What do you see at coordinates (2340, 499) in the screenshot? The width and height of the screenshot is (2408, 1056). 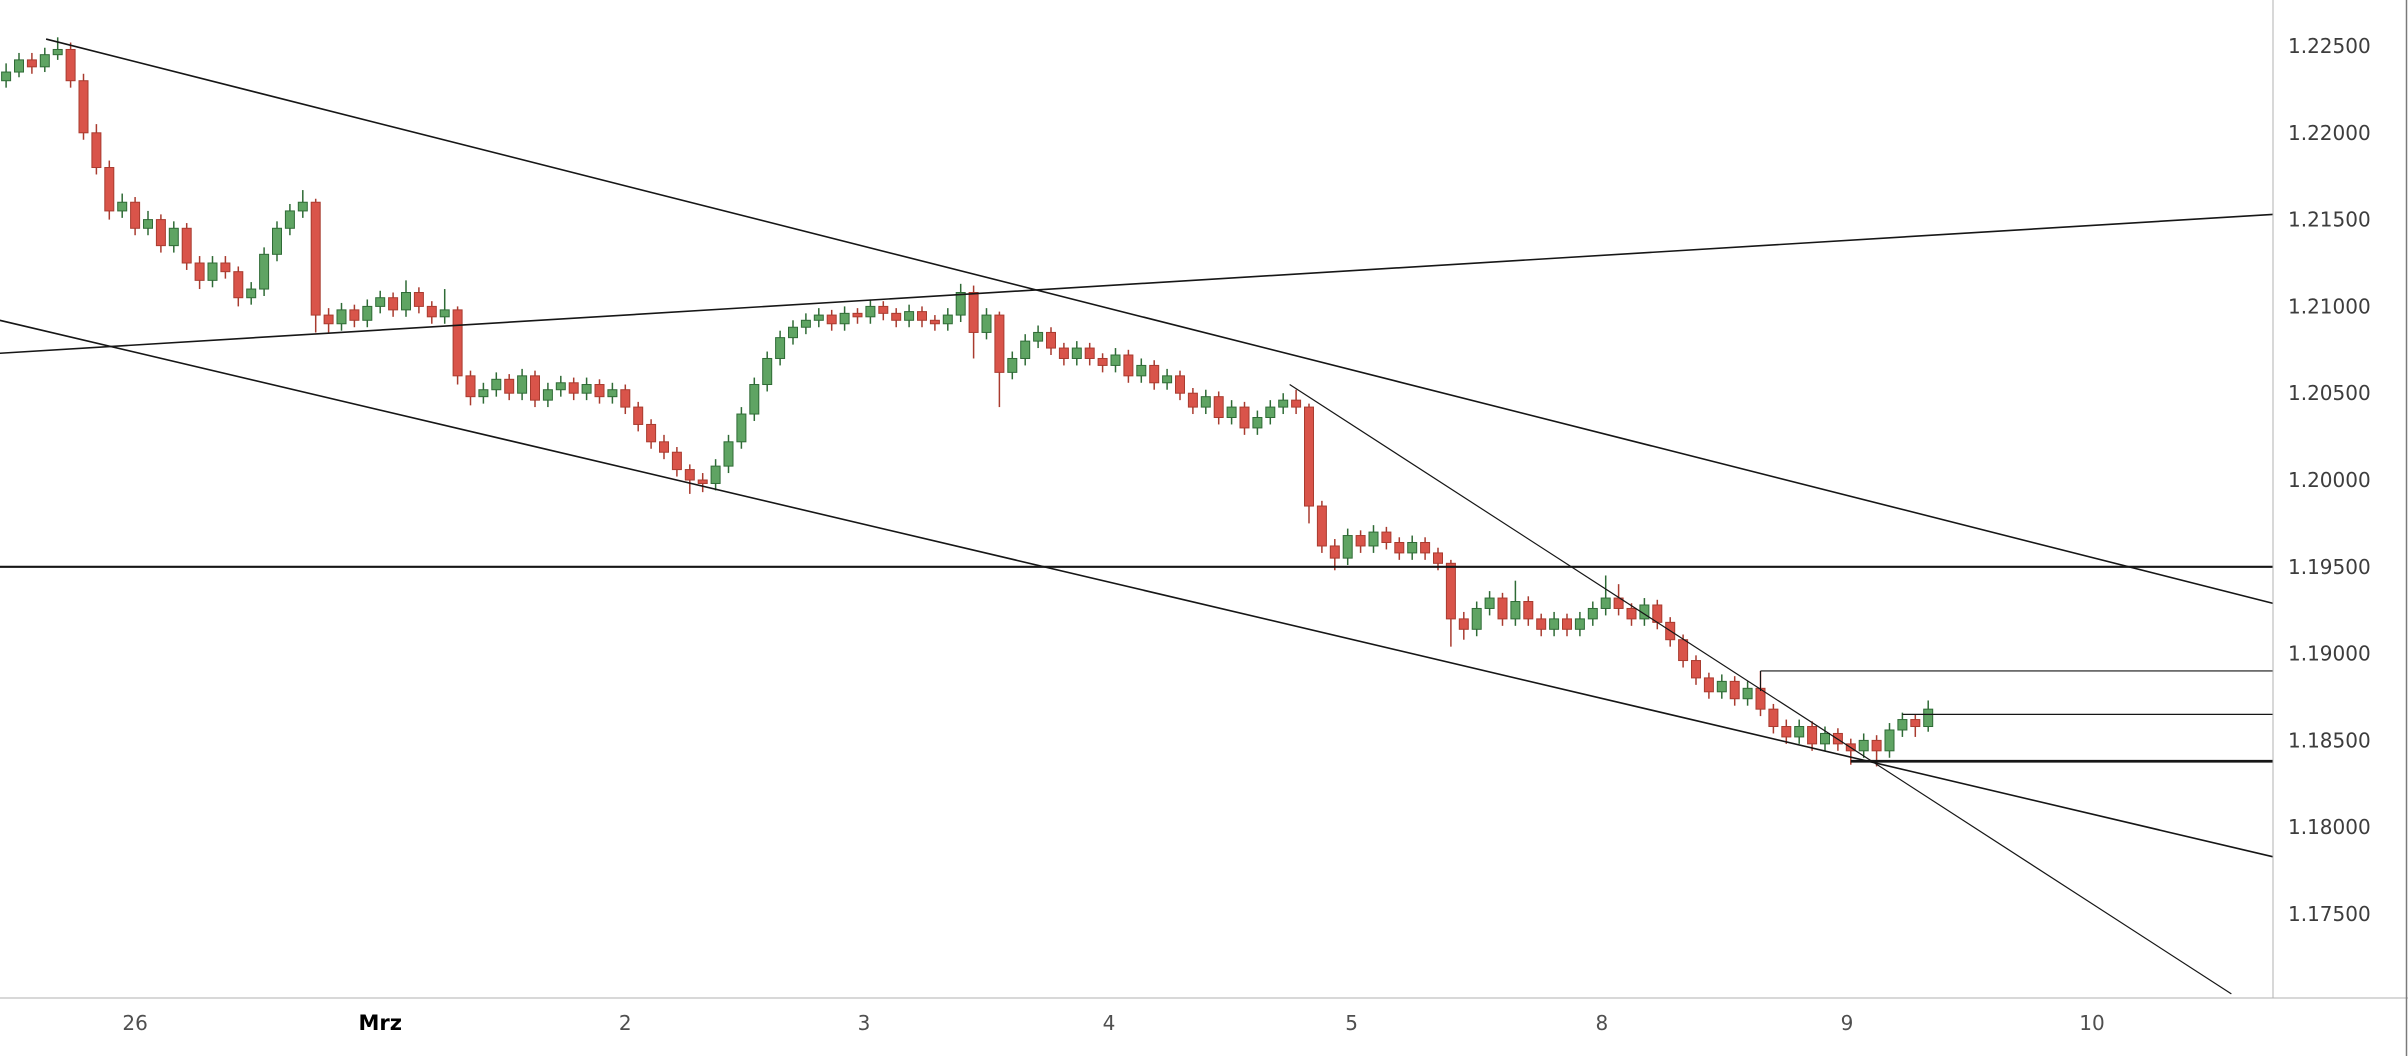 I see `price-axis-scale` at bounding box center [2340, 499].